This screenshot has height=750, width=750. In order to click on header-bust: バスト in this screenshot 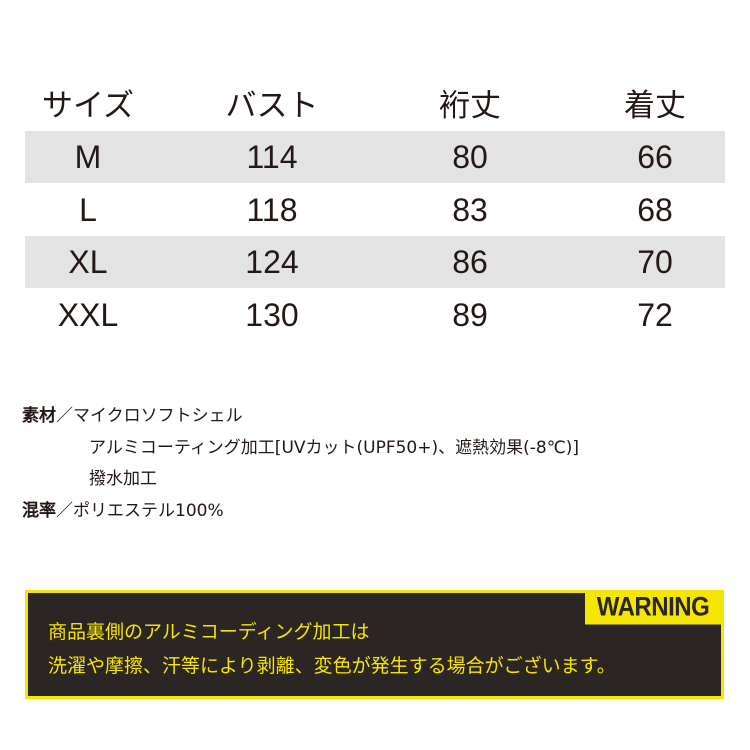, I will do `click(272, 105)`.